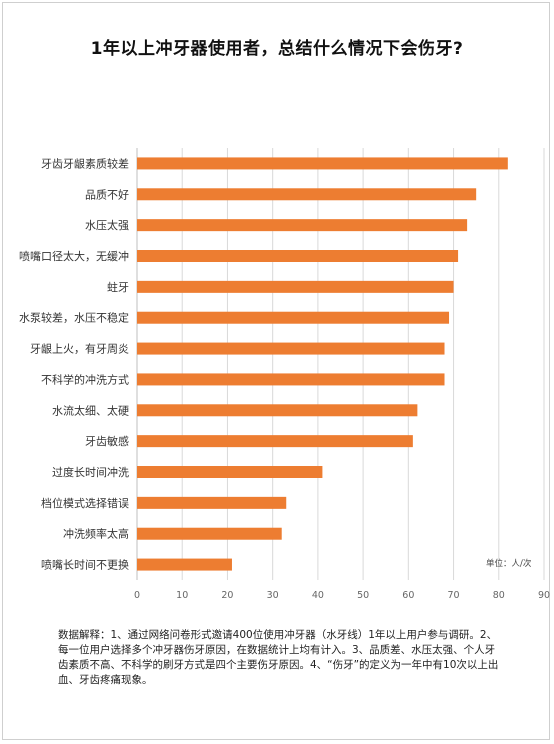 The image size is (554, 744). I want to click on category-label: 过度长时间冲洗, so click(90, 472).